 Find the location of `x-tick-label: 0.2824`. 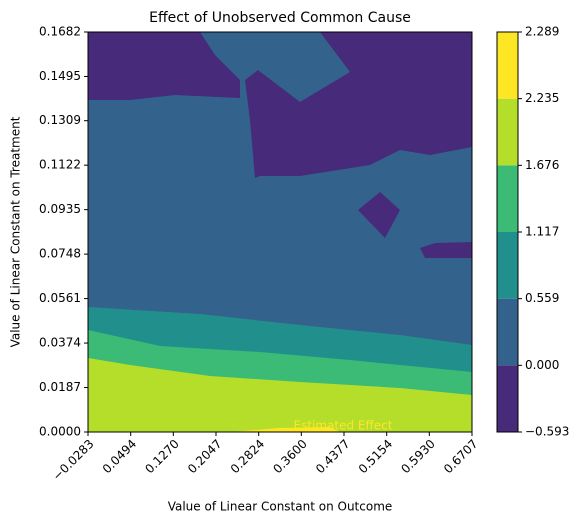

x-tick-label: 0.2824 is located at coordinates (248, 457).